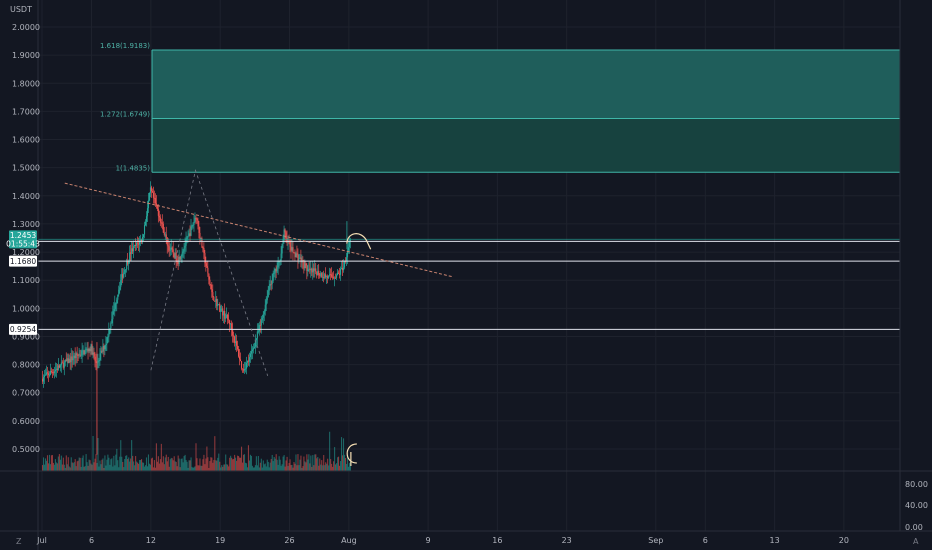 The image size is (932, 550). I want to click on time-axis: Jul 6 12 19 26 Aug 9 16 23 Sep 6 13 20, so click(442, 540).